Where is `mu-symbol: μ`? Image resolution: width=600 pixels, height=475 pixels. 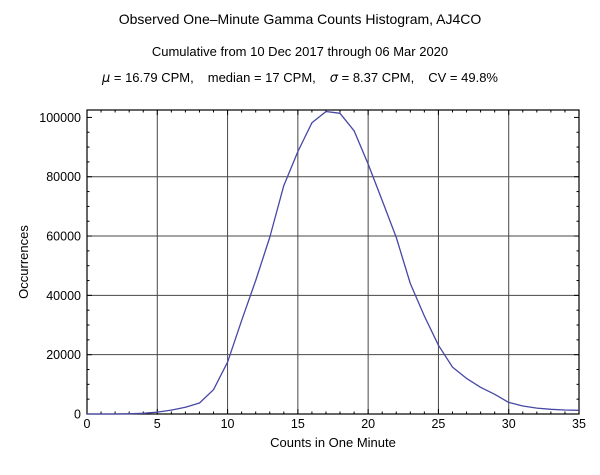 mu-symbol: μ is located at coordinates (106, 78).